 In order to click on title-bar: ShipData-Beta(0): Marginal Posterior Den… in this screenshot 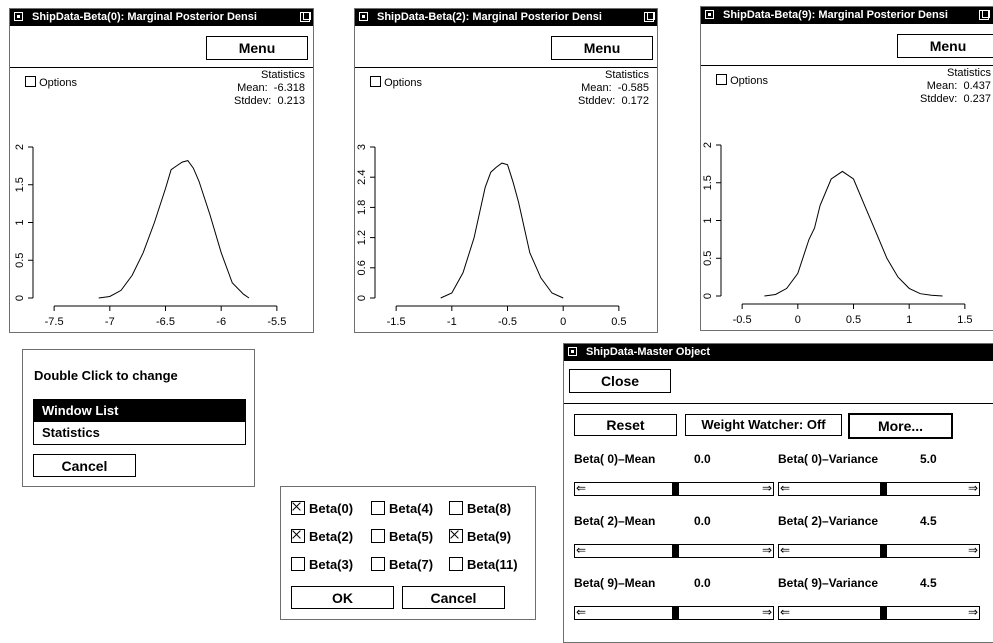, I will do `click(161, 17)`.